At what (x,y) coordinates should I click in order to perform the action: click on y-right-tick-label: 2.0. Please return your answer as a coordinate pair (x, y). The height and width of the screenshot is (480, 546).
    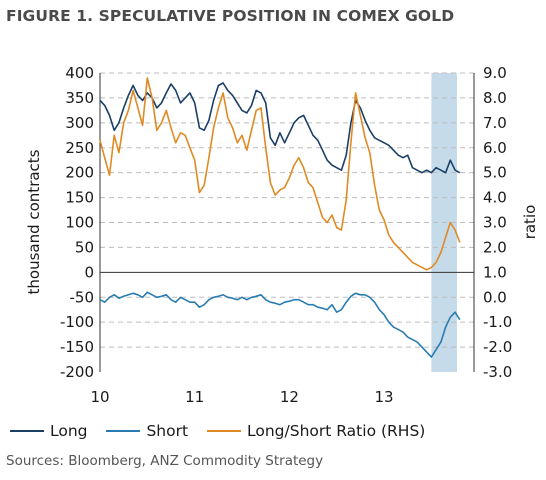
    Looking at the image, I should click on (495, 247).